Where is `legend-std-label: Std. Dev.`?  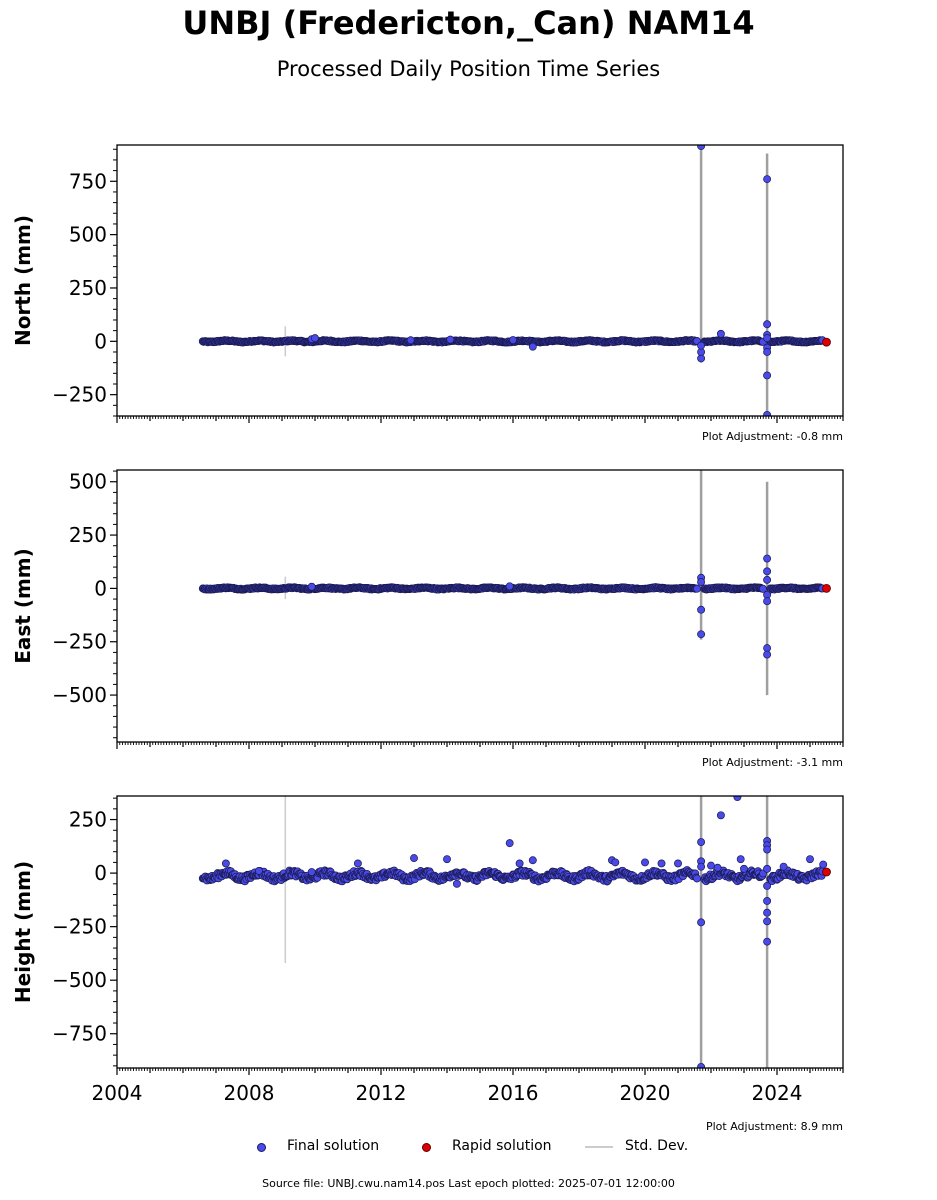
legend-std-label: Std. Dev. is located at coordinates (657, 1146).